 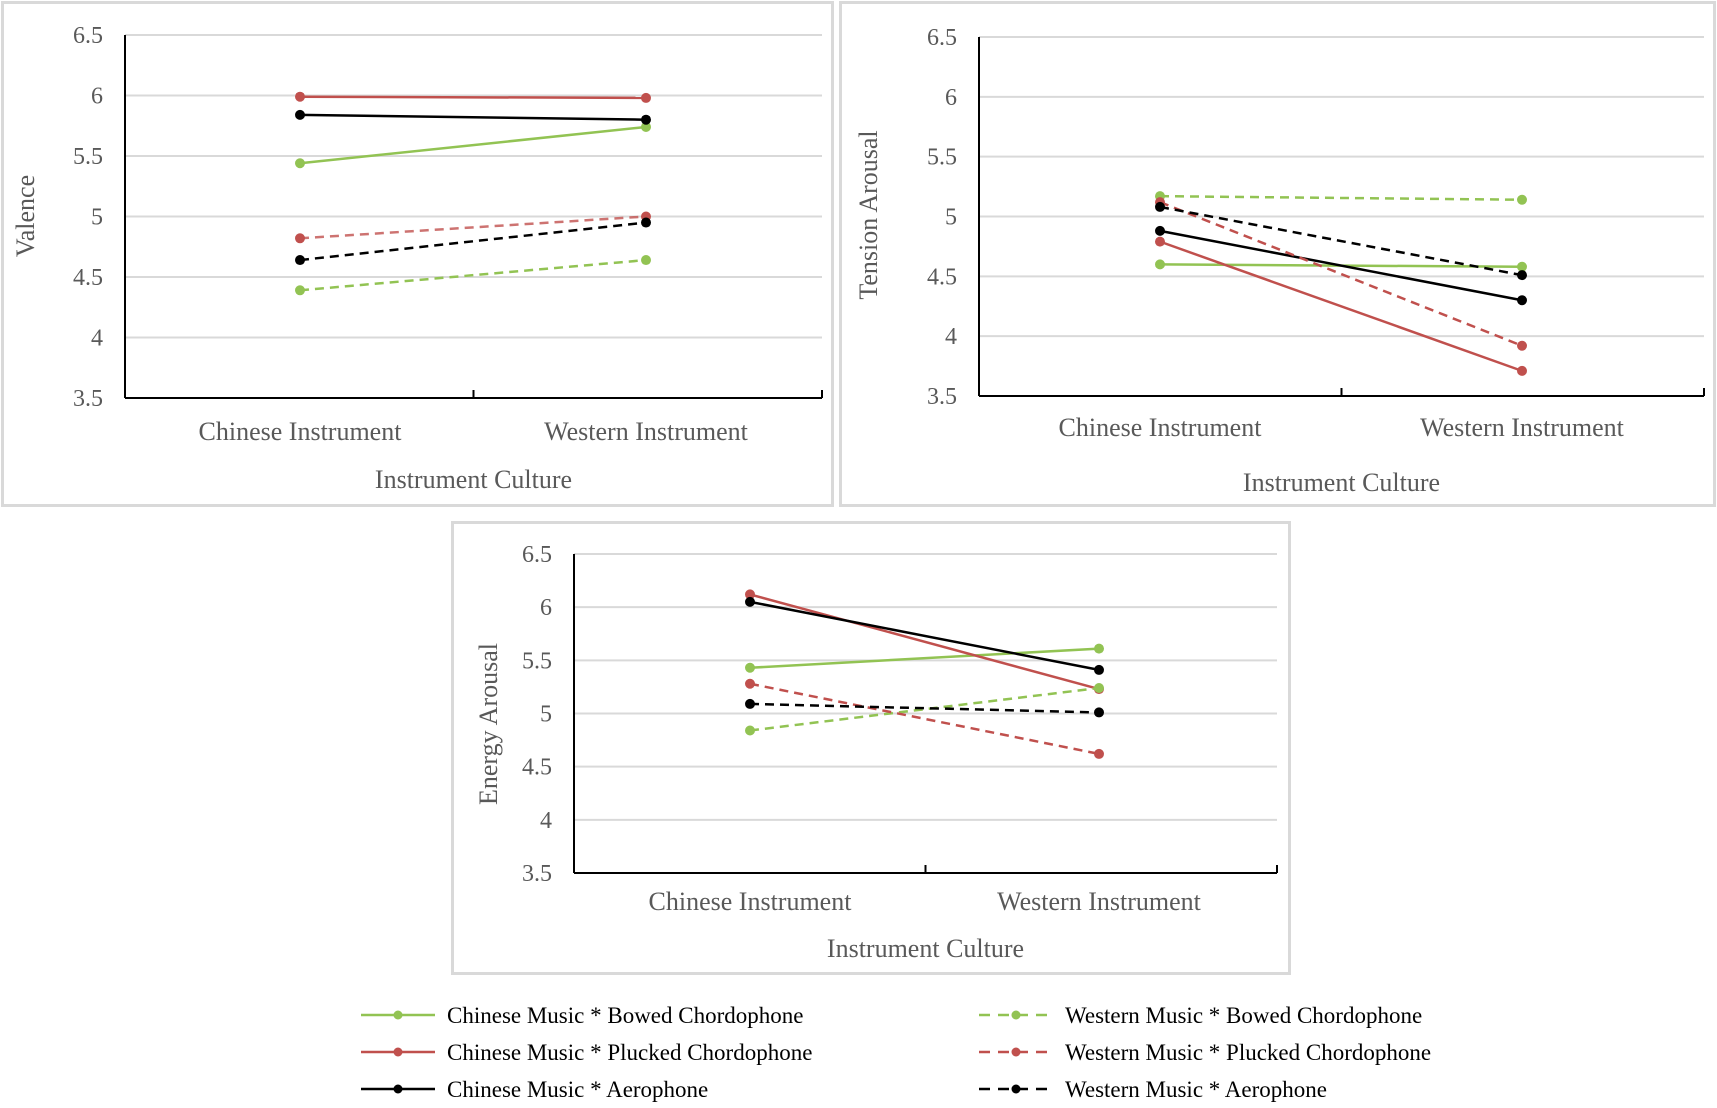 I want to click on legend-label: Chinese Music * Plucked Chordophone, so click(x=629, y=1052).